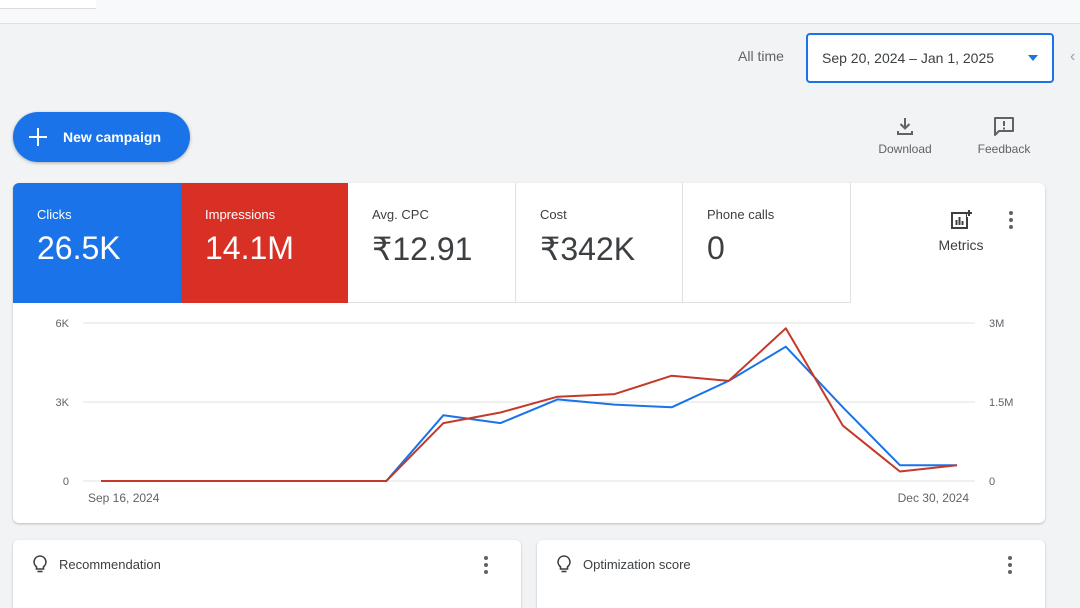  Describe the element at coordinates (588, 249) in the screenshot. I see `metric-value: ₹342K` at that location.